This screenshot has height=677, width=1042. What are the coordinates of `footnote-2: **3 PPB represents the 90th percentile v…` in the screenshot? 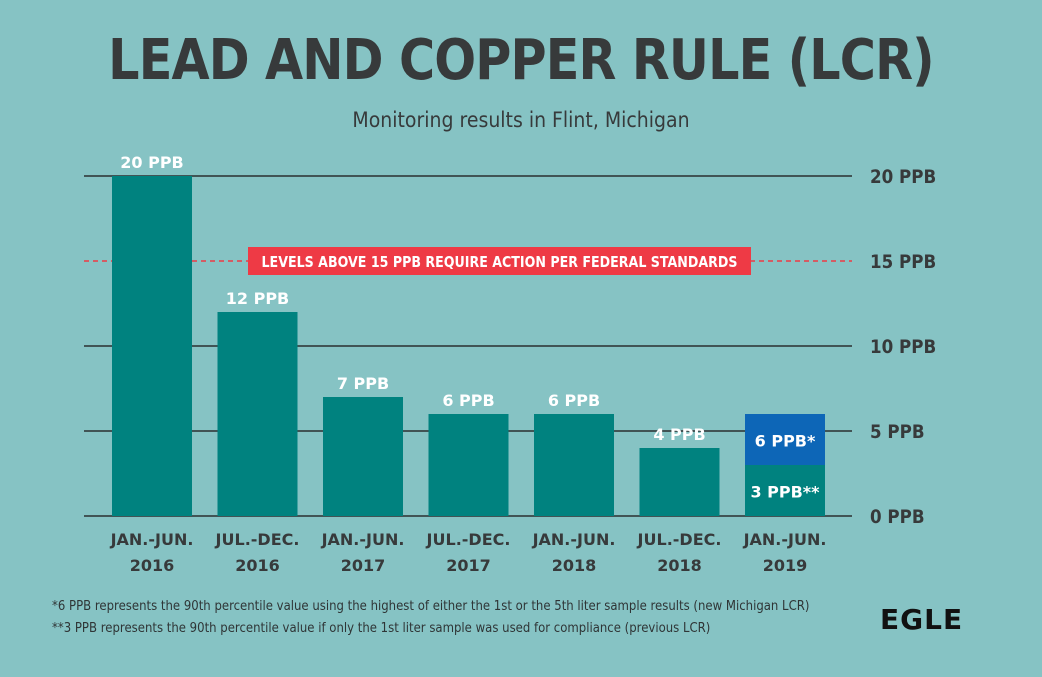 It's located at (381, 628).